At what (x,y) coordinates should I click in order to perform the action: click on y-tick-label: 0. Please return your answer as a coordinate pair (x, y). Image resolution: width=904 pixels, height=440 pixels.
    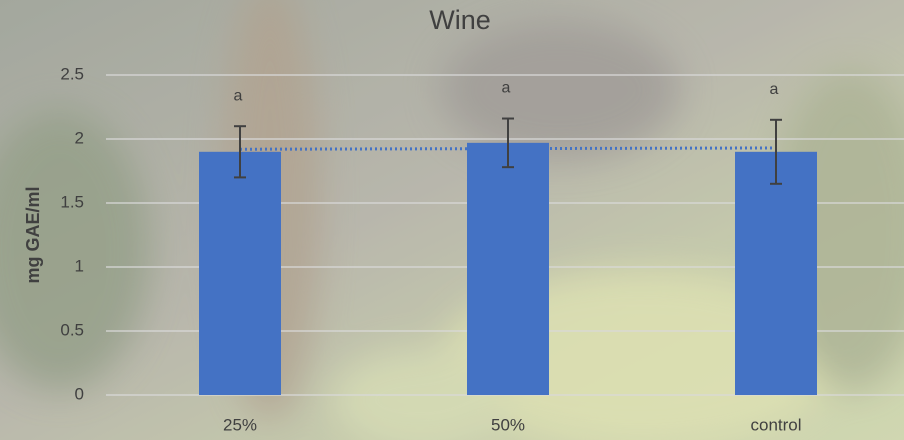
    Looking at the image, I should click on (79, 393).